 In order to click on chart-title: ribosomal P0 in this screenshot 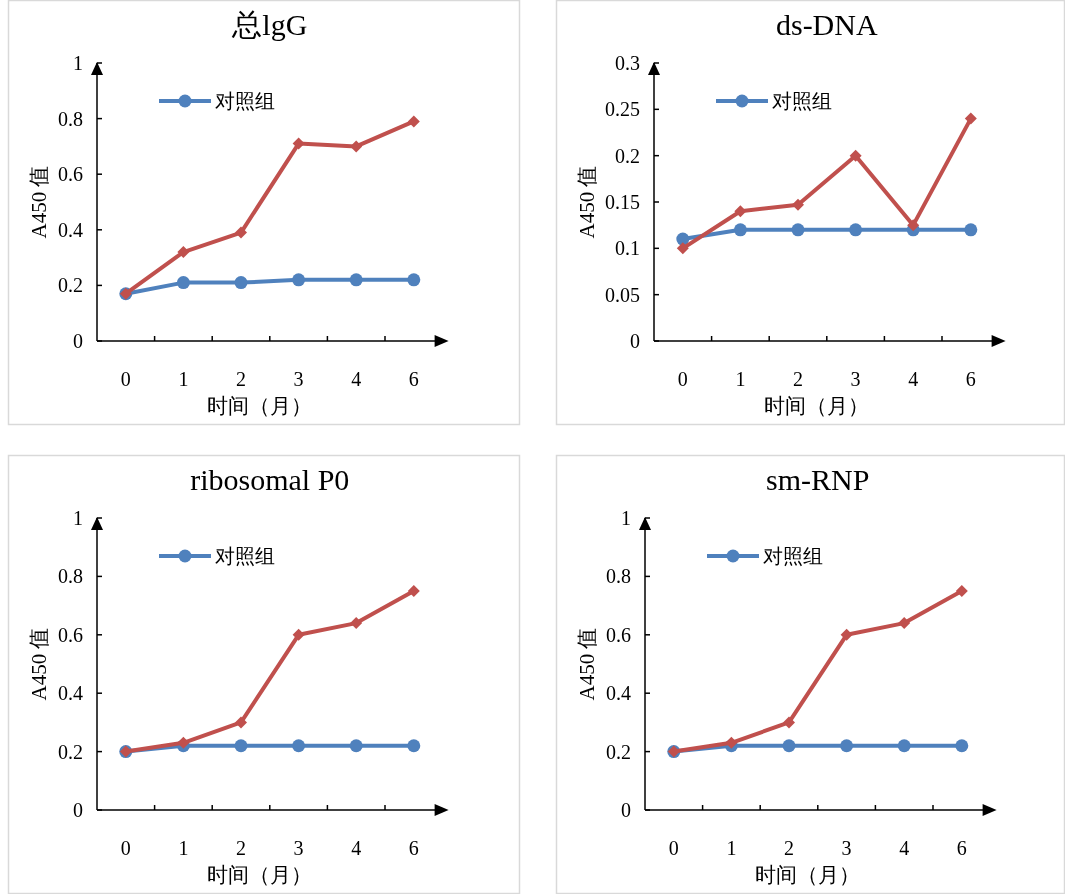, I will do `click(270, 479)`.